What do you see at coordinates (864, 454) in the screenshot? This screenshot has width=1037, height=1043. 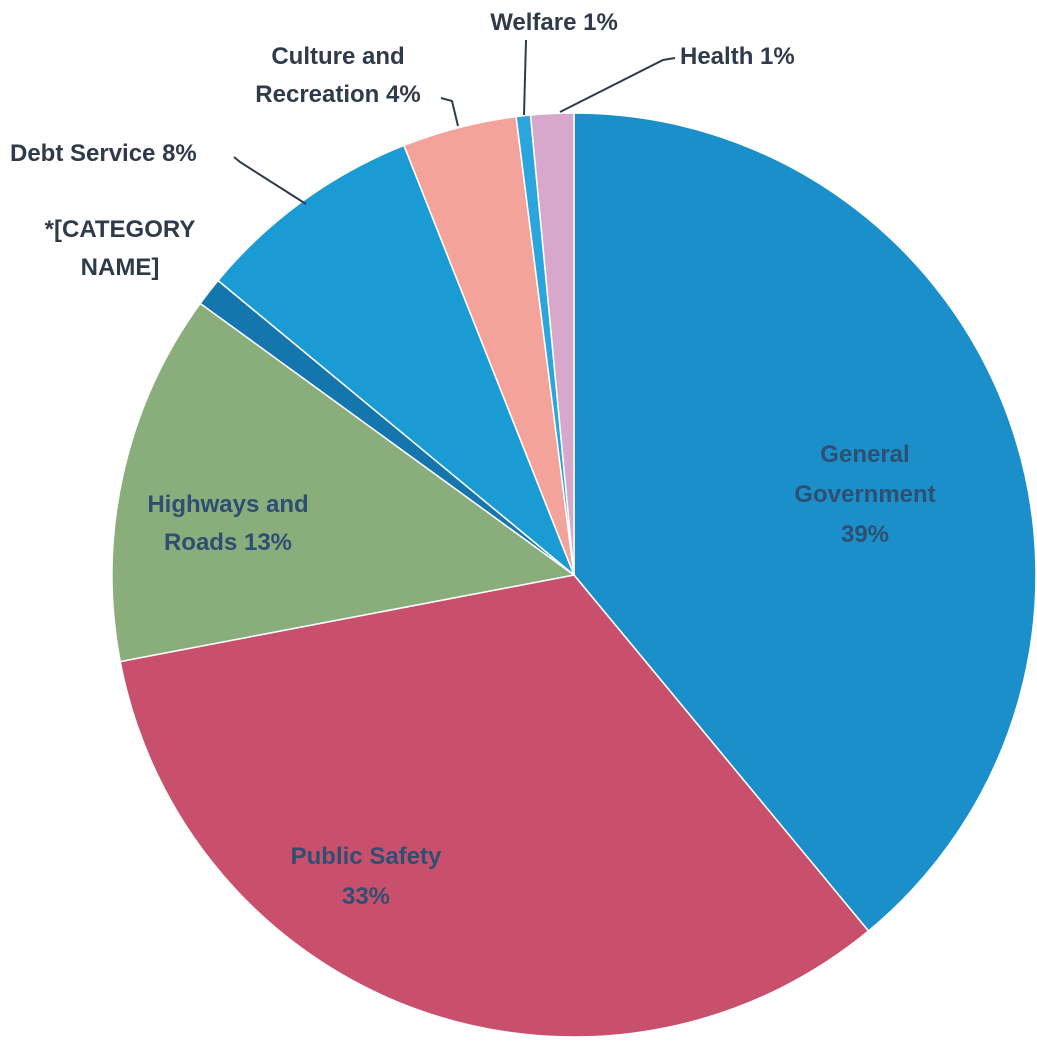 I see `slice-label-line: General` at bounding box center [864, 454].